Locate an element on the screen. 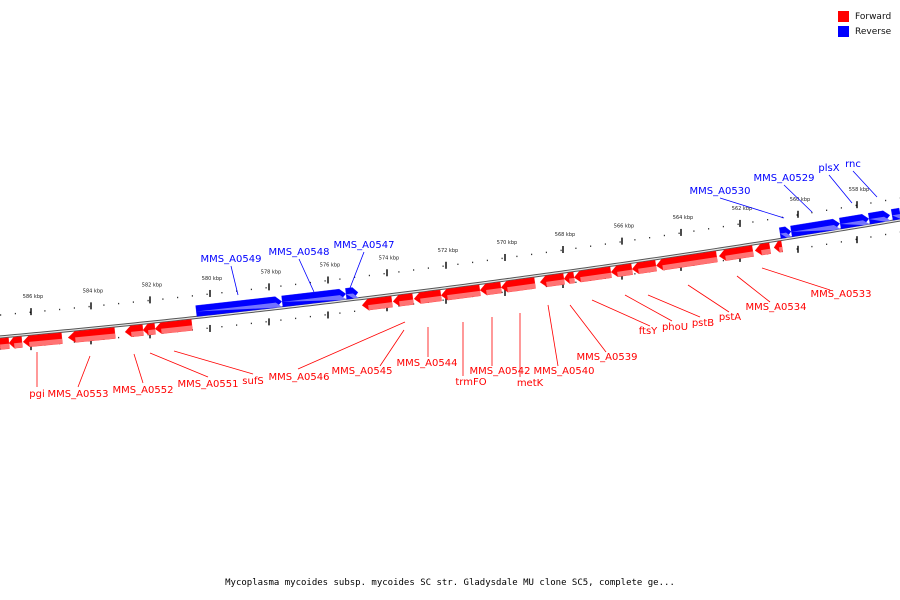 The width and height of the screenshot is (900, 600). gene-label: metK is located at coordinates (530, 383).